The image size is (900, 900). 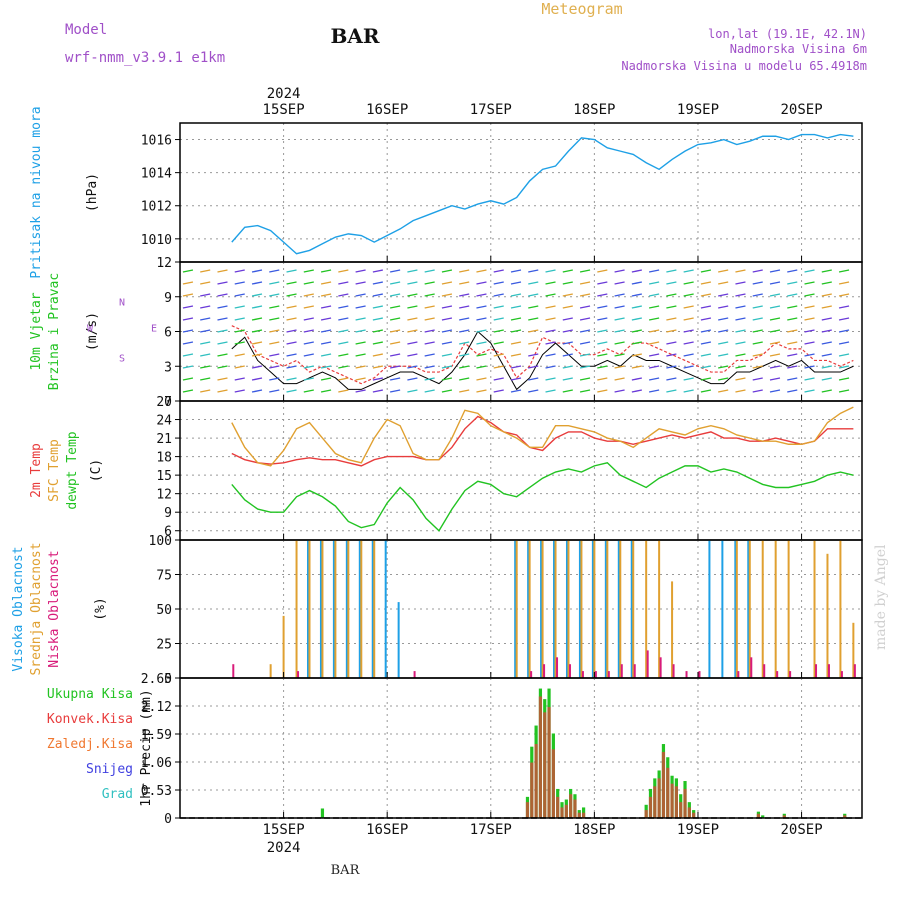 What do you see at coordinates (744, 66) in the screenshot?
I see `model-elevation: Nadmorska Visina u modelu 65.4918m` at bounding box center [744, 66].